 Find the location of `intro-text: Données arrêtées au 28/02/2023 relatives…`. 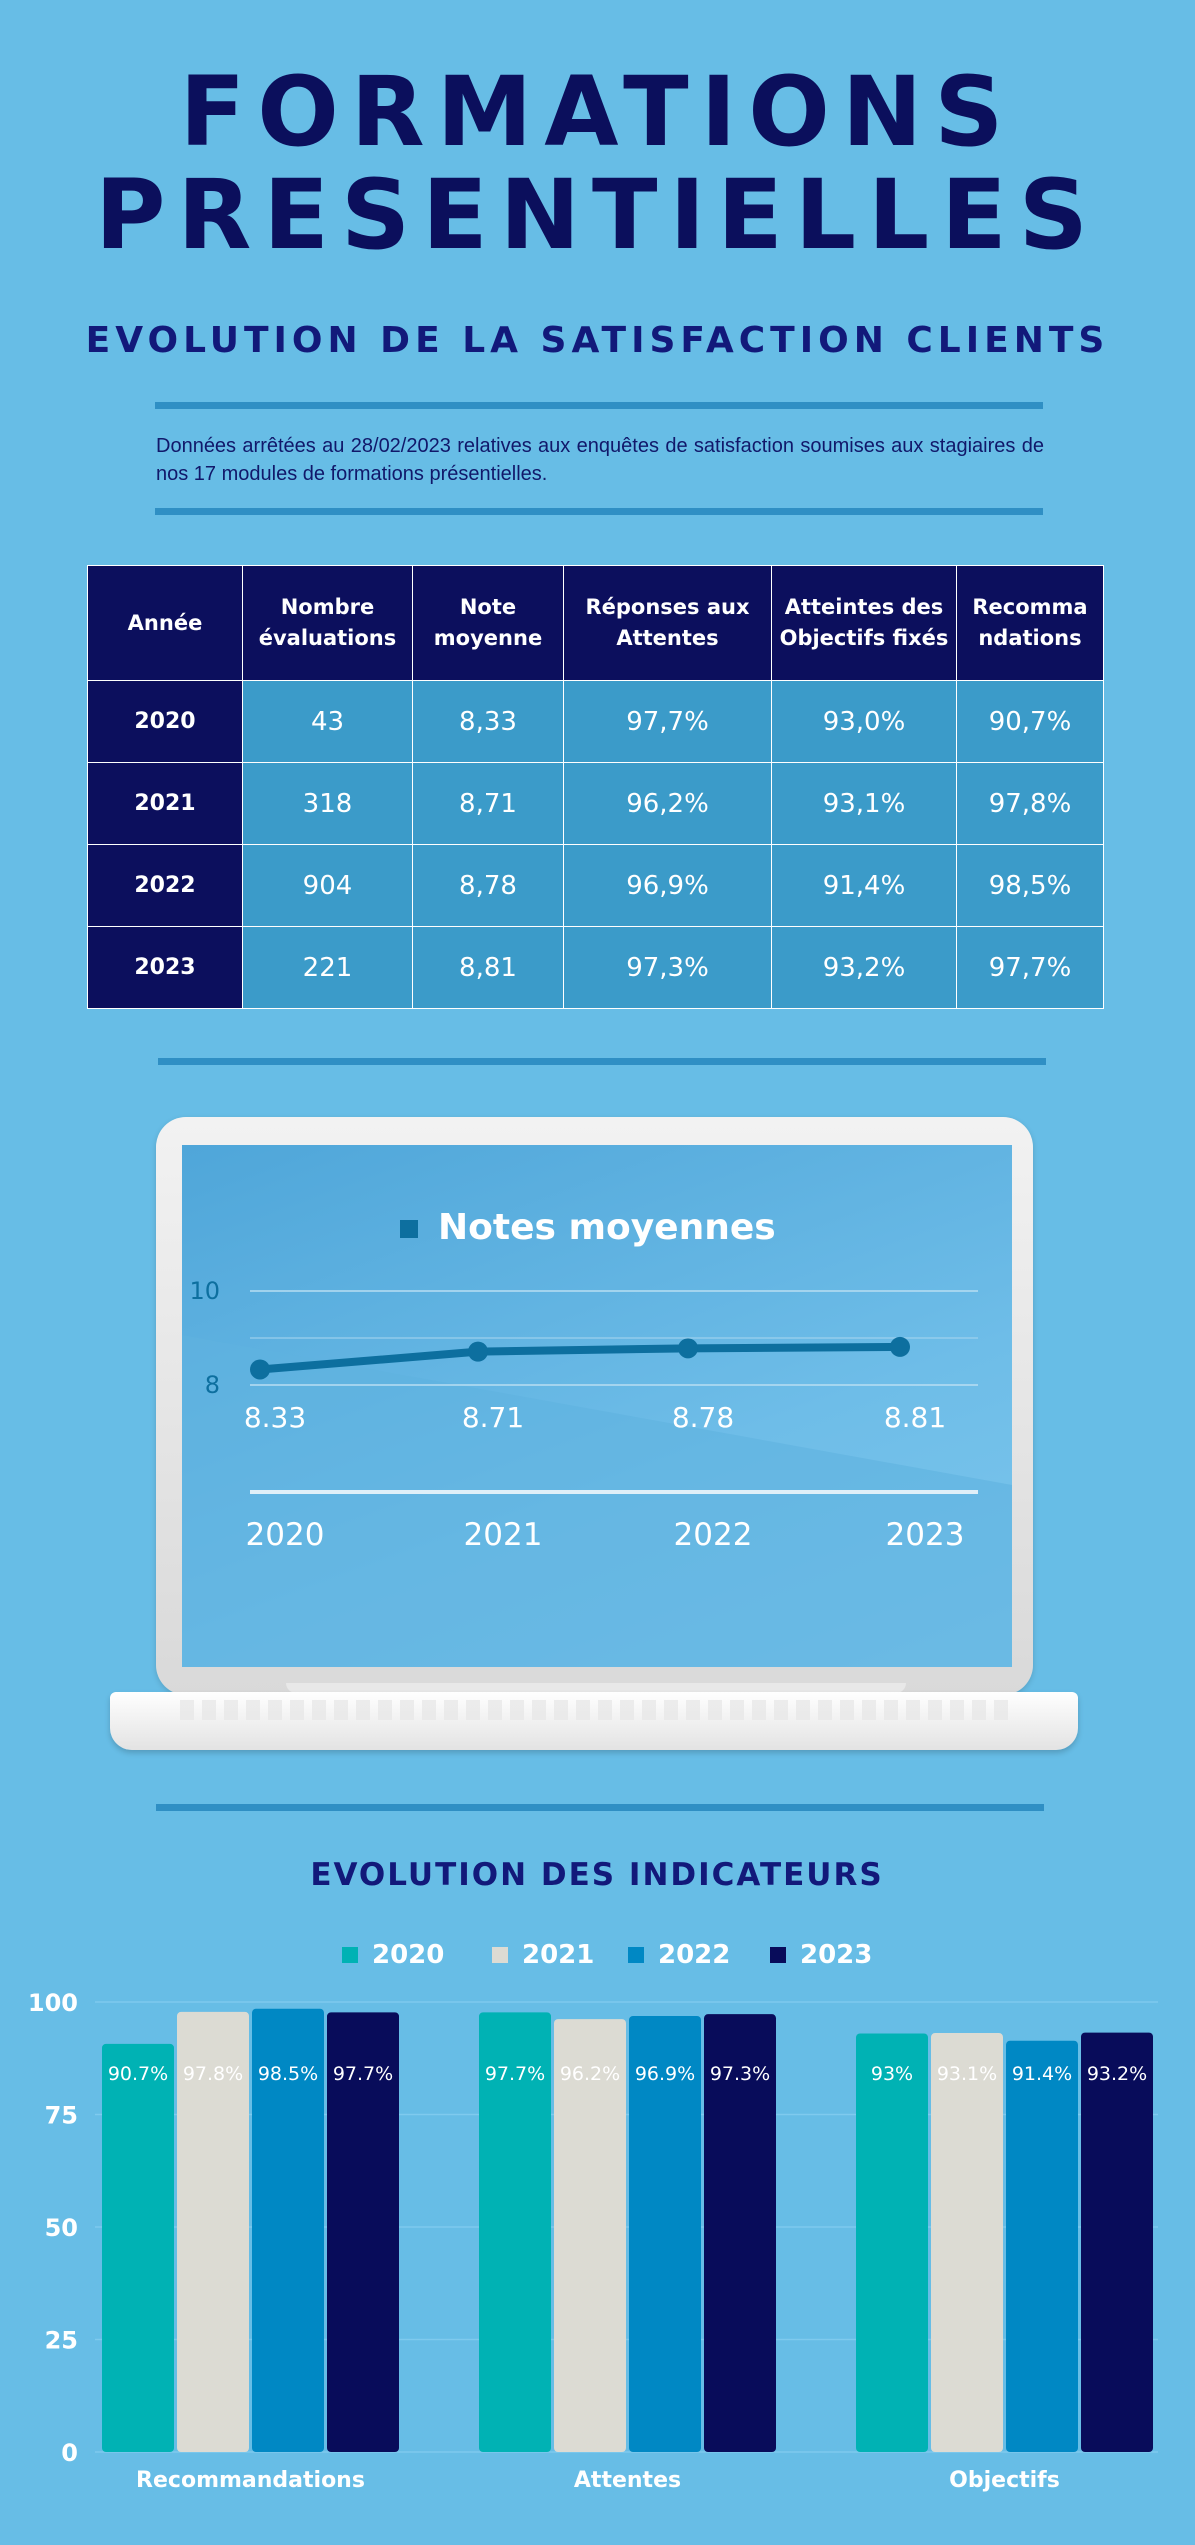

intro-text: Données arrêtées au 28/02/2023 relatives… is located at coordinates (600, 460).